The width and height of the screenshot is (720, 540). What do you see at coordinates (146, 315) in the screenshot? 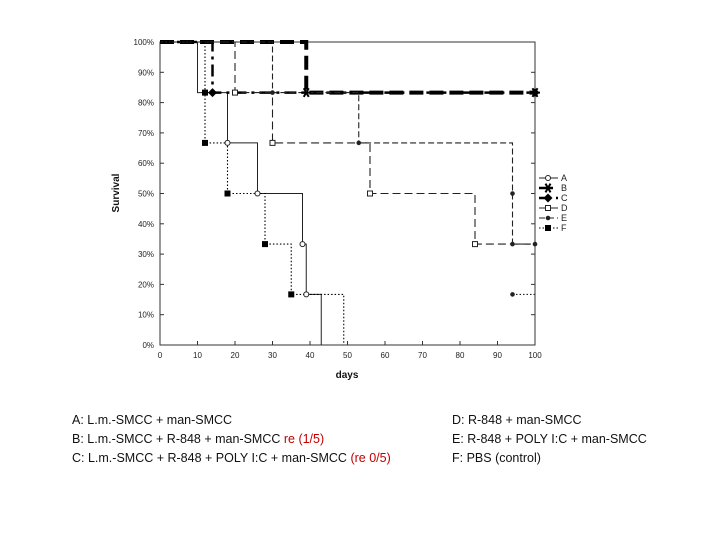
I see `y-tick-label: 10%` at bounding box center [146, 315].